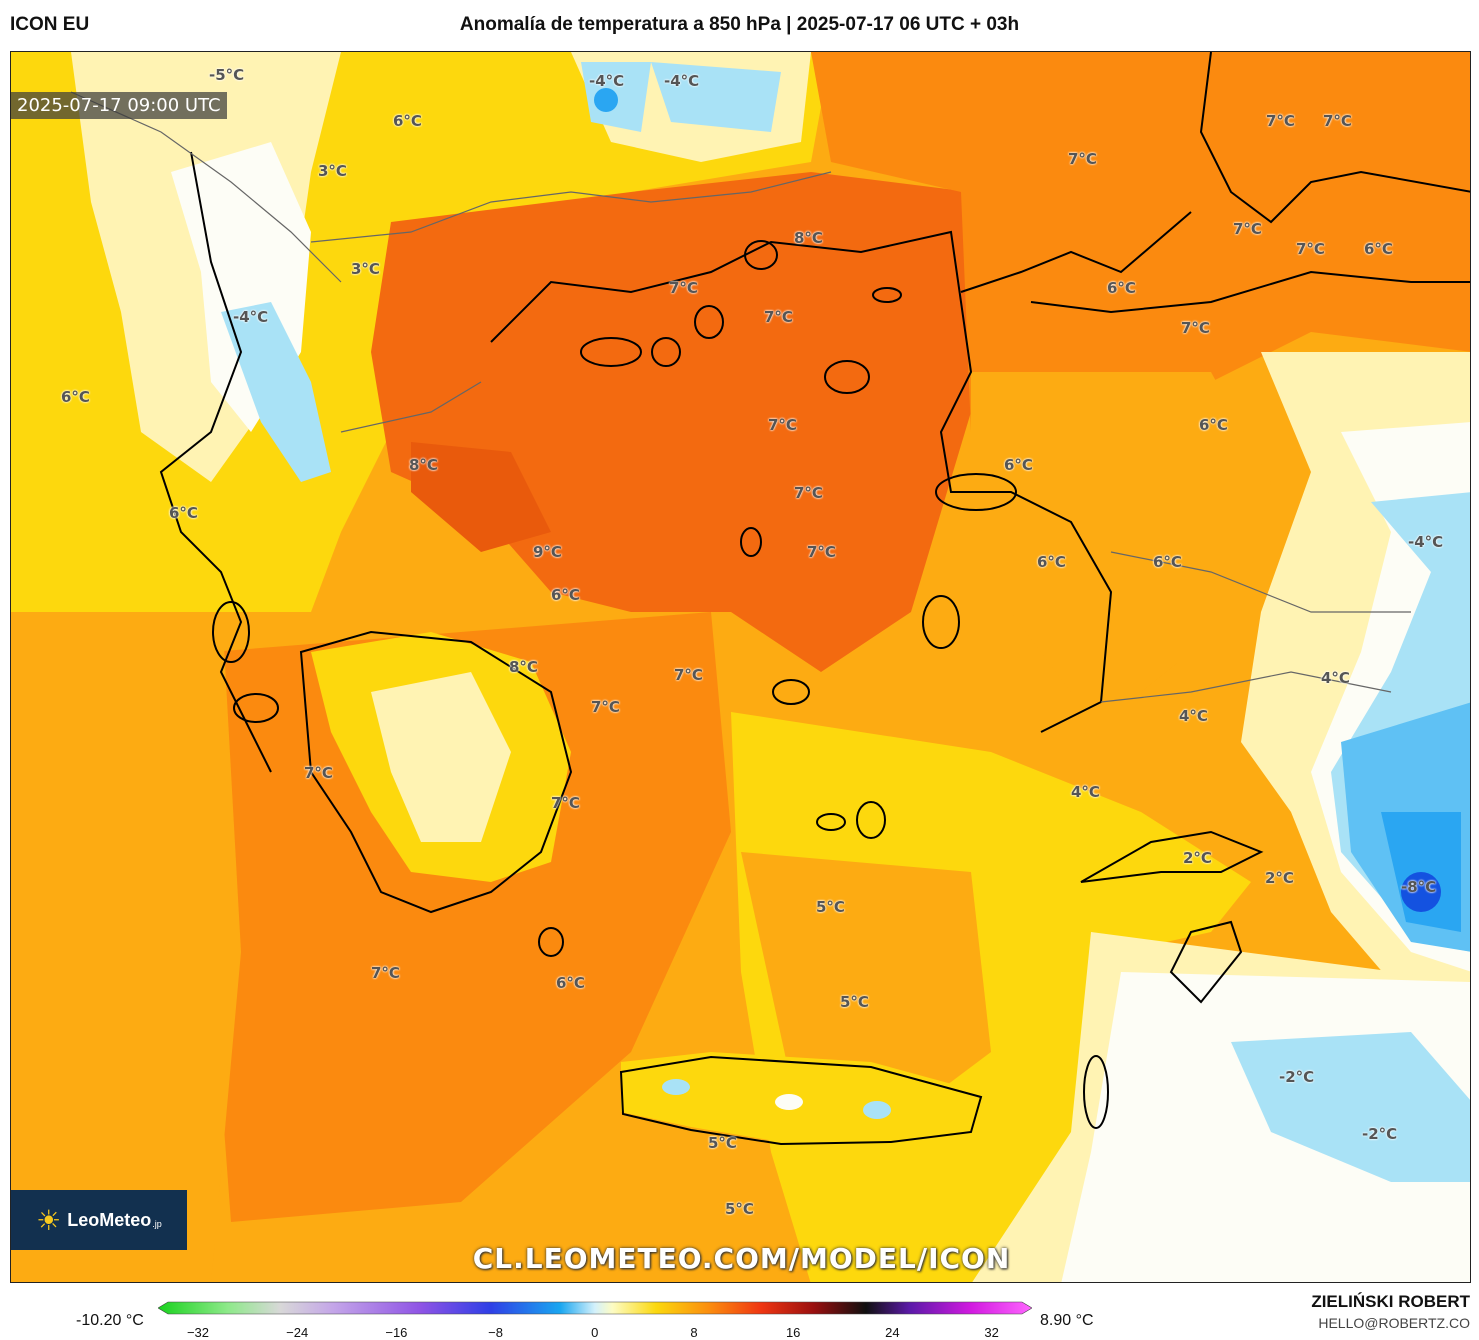 The width and height of the screenshot is (1479, 1340). What do you see at coordinates (991, 1332) in the screenshot?
I see `colorbar-tick-label: 32` at bounding box center [991, 1332].